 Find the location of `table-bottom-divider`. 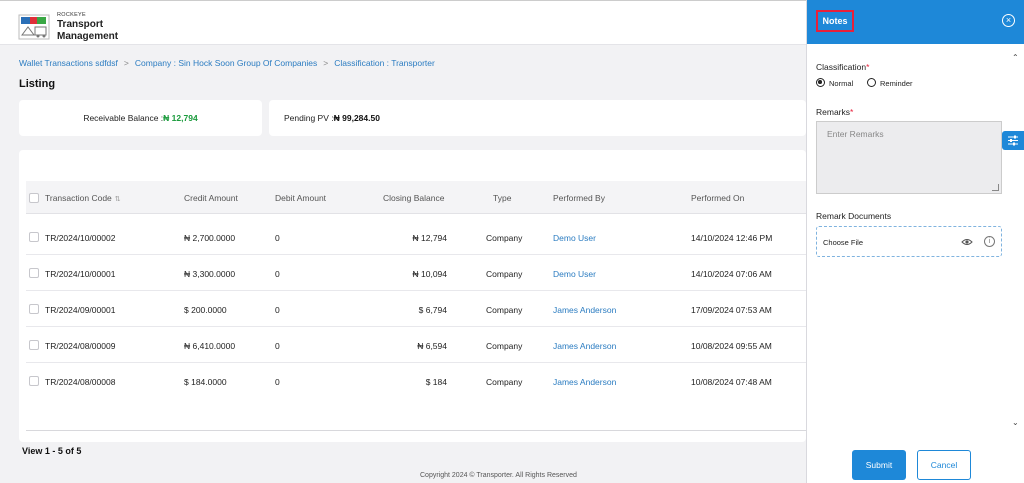

table-bottom-divider is located at coordinates (416, 430).